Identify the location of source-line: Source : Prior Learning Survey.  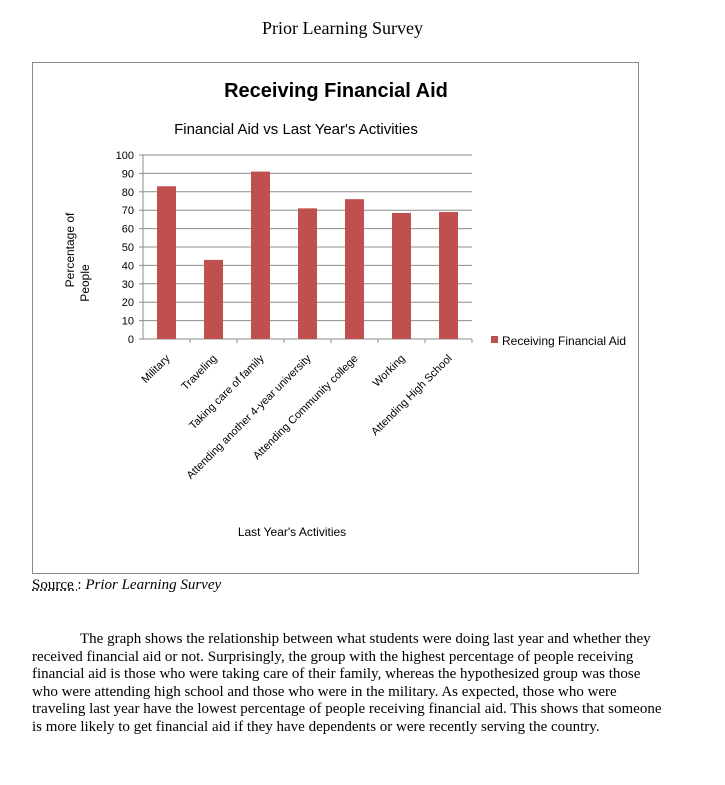
(126, 585).